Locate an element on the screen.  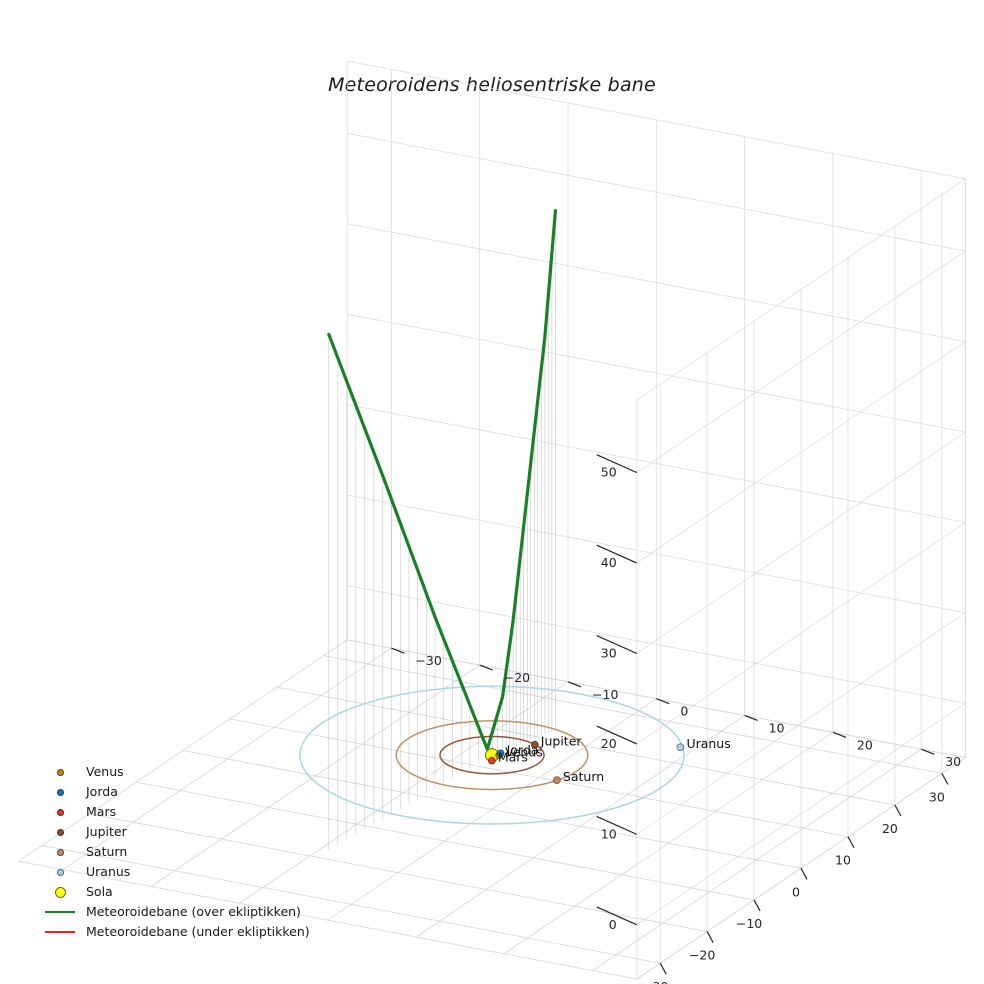
planet-label-uranus: Uranus is located at coordinates (708, 743).